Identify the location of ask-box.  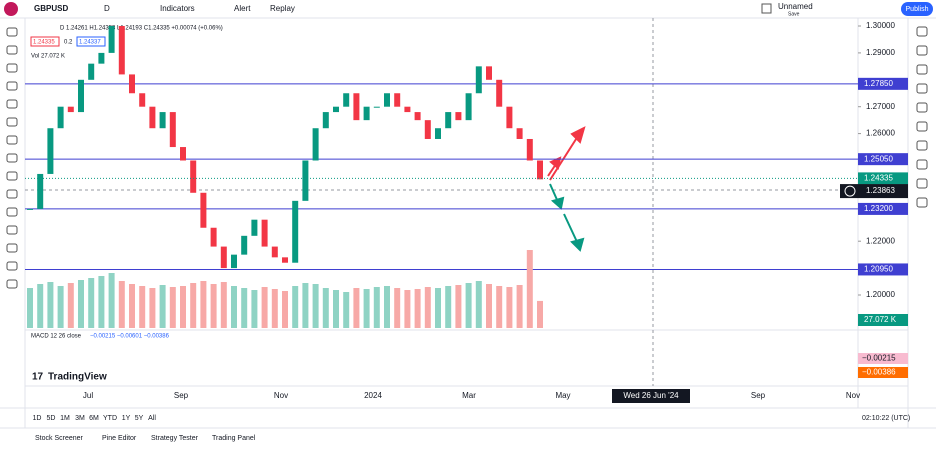
(91, 41).